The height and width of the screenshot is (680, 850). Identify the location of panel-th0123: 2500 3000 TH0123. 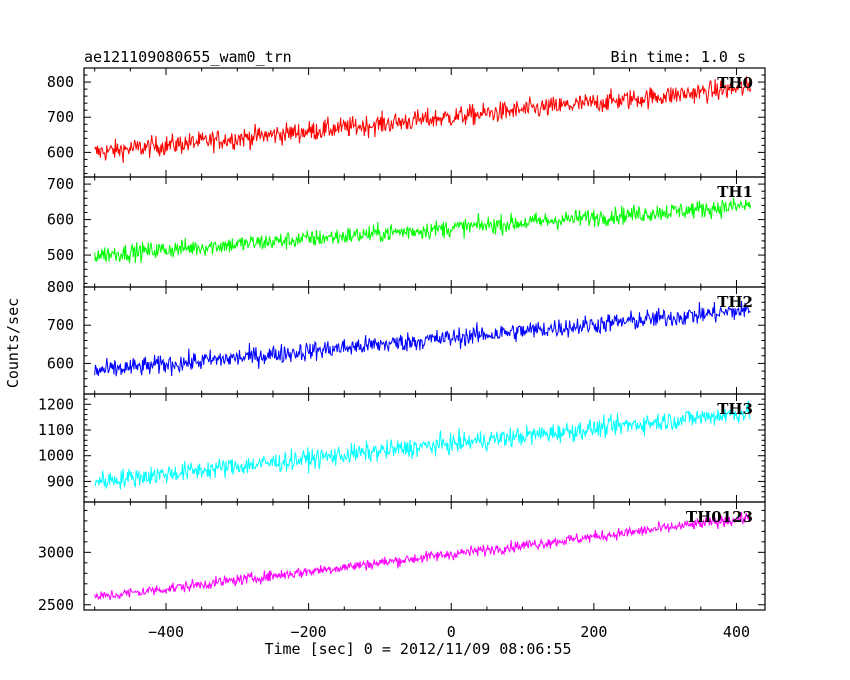
(402, 557).